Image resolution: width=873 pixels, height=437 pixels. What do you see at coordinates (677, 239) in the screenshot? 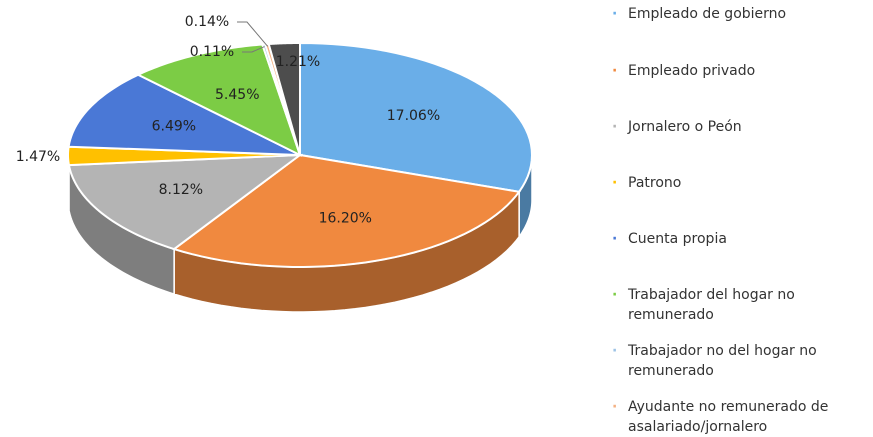
I see `legend-label: Cuenta propia` at bounding box center [677, 239].